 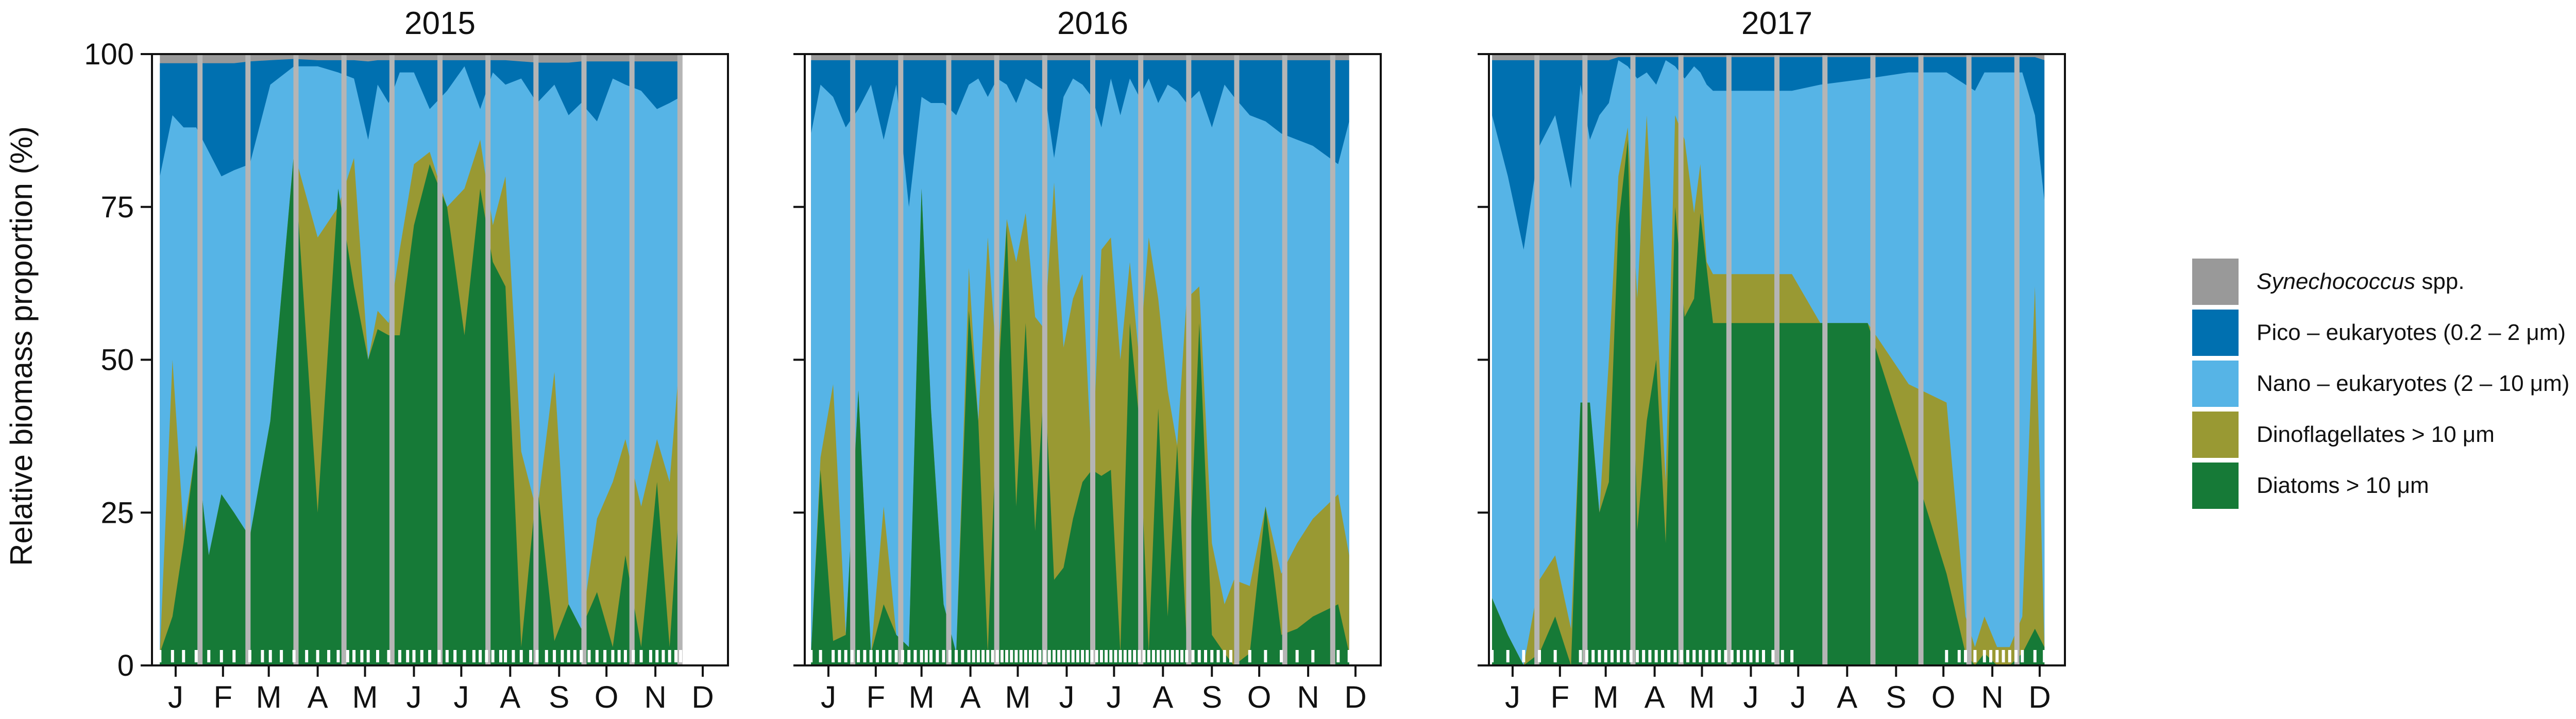 I want to click on legend-item-diatoms: Diatoms > 10 μm, so click(x=2384, y=485).